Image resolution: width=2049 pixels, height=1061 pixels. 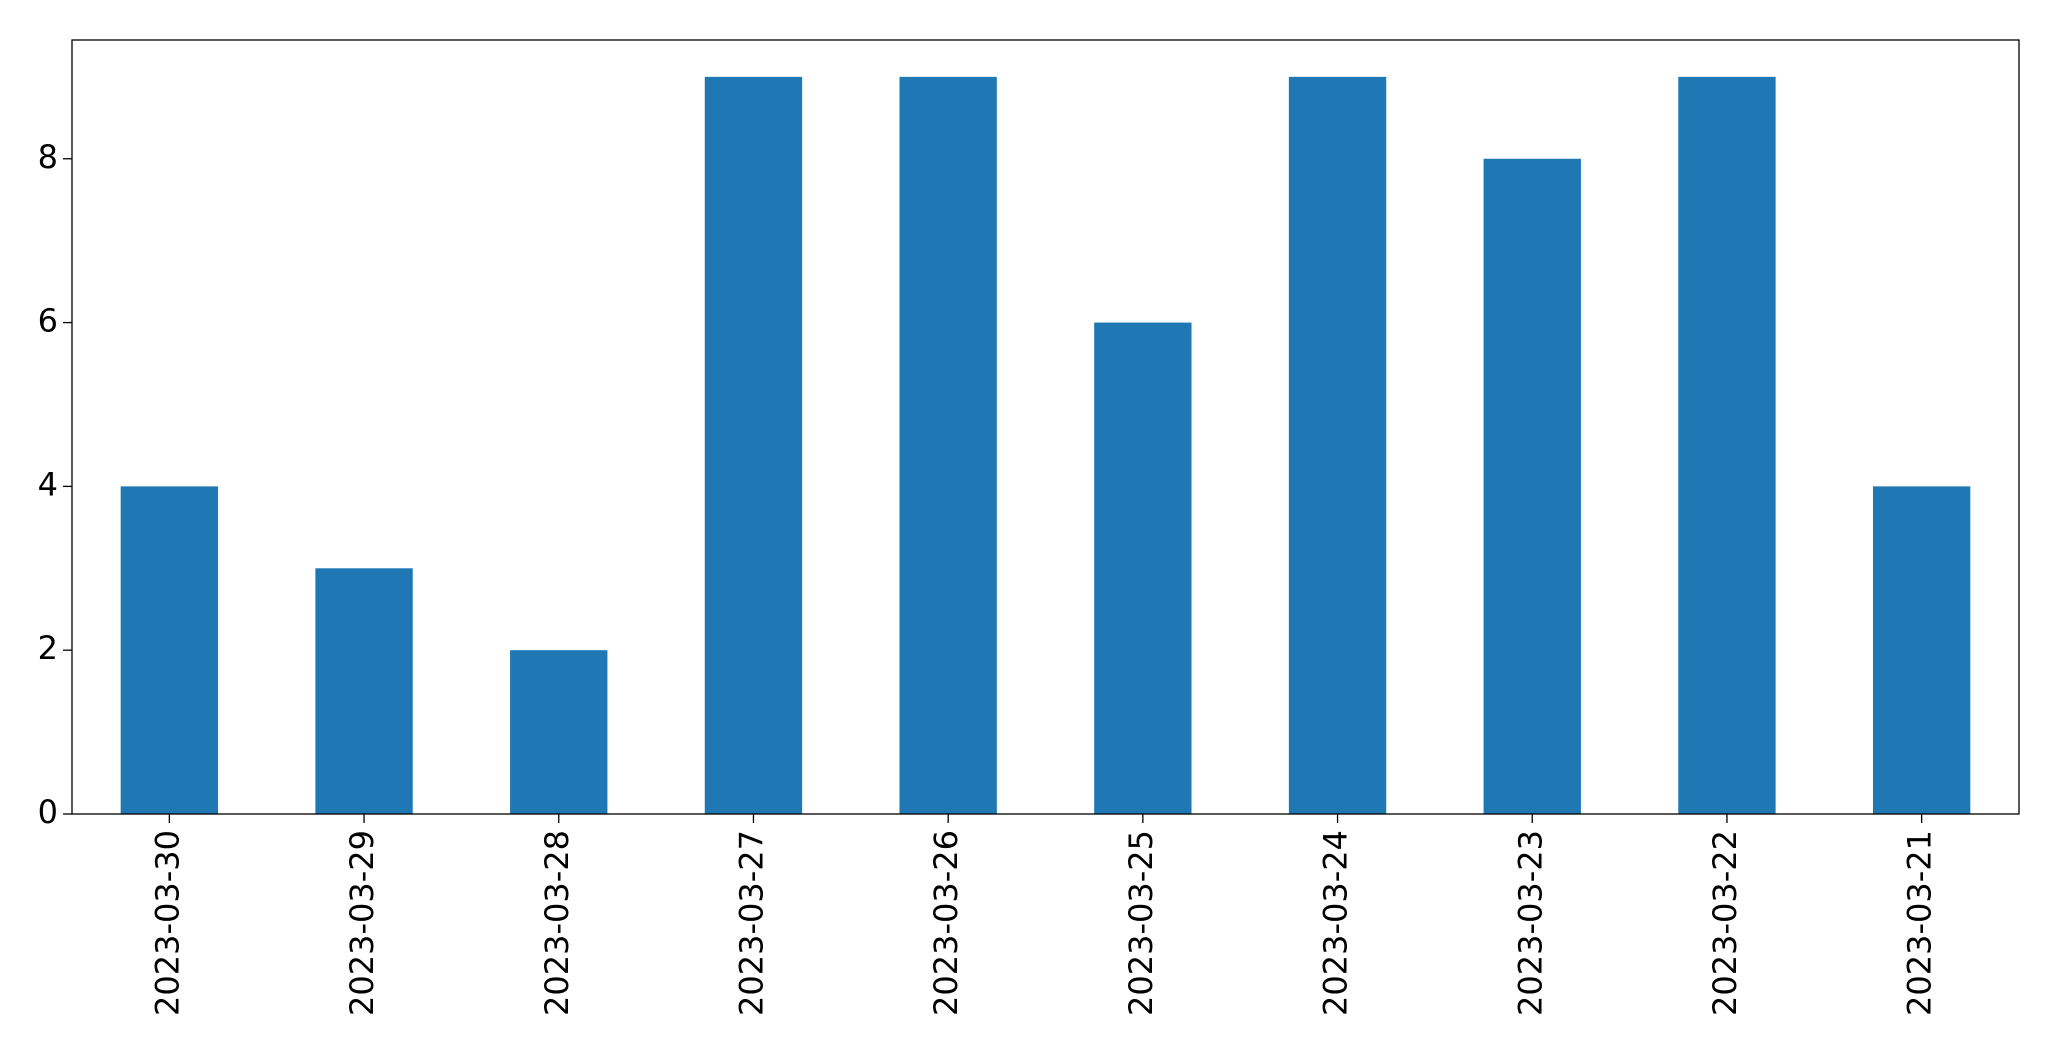 I want to click on y-tick-label: 6, so click(x=48, y=321).